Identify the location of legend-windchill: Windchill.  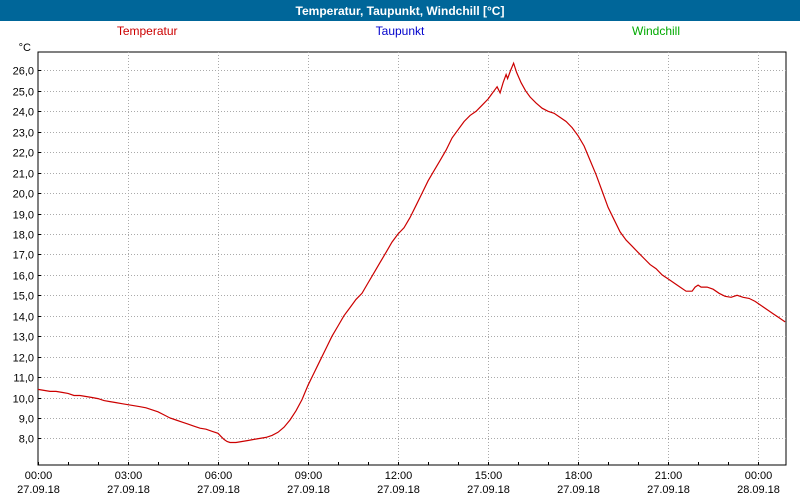
(656, 31).